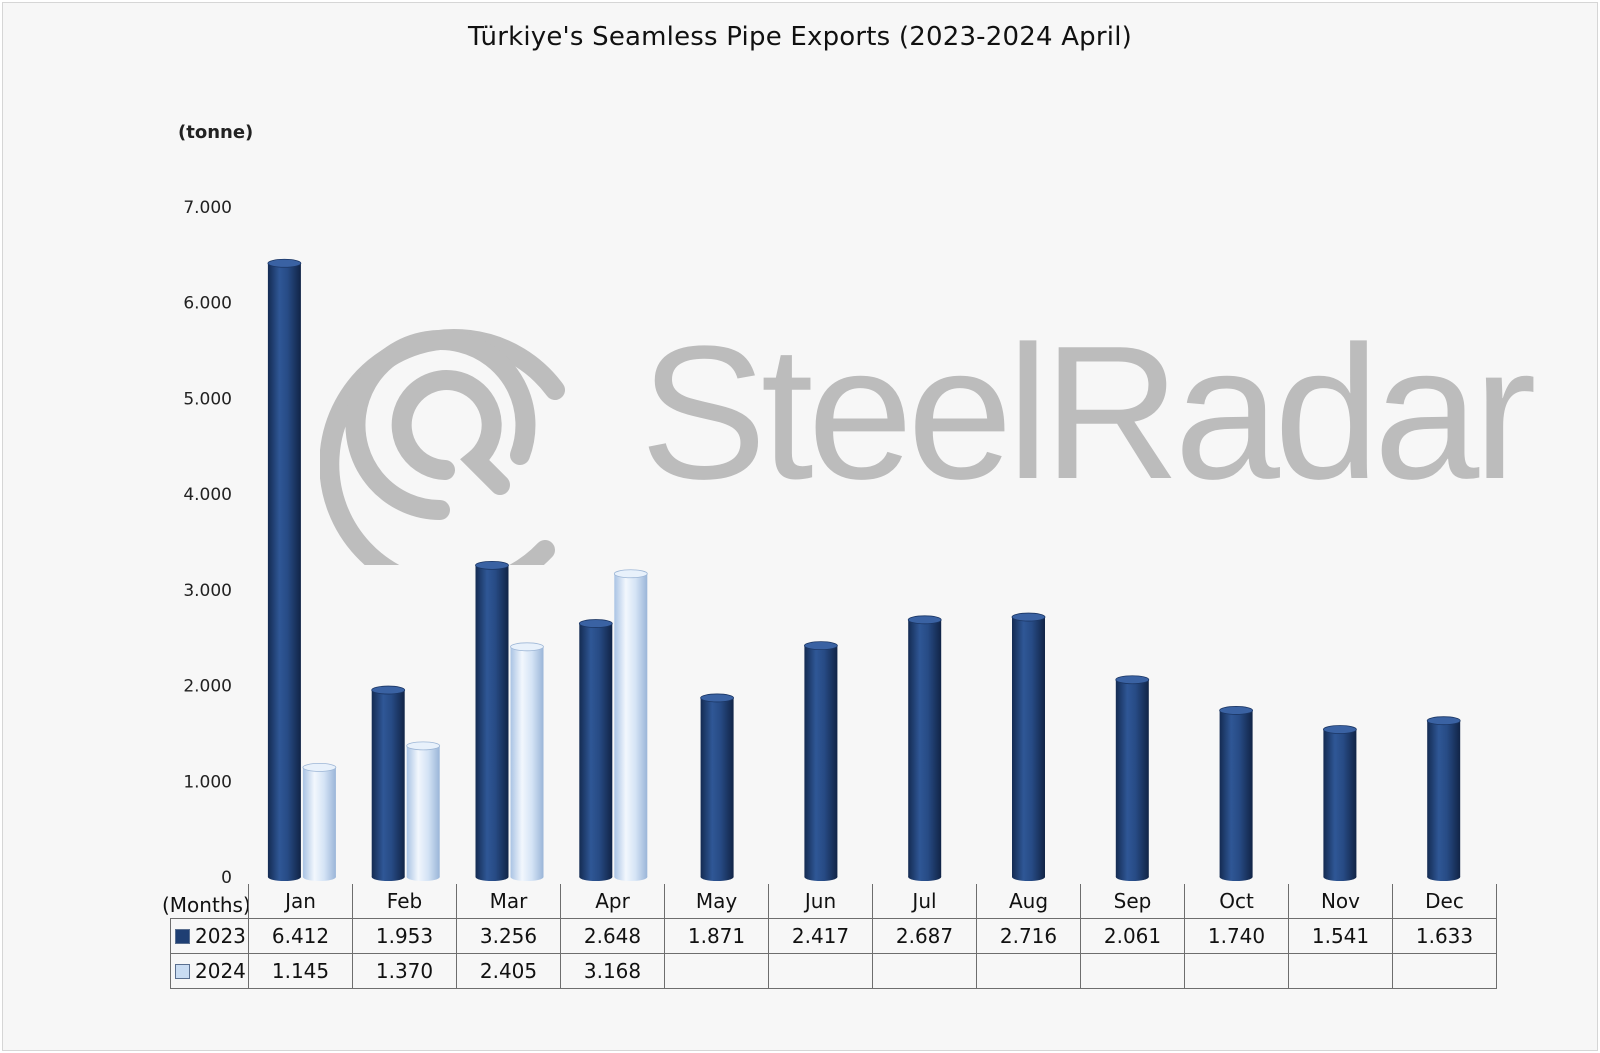 This screenshot has height=1053, width=1600. I want to click on month-label: Jul, so click(924, 901).